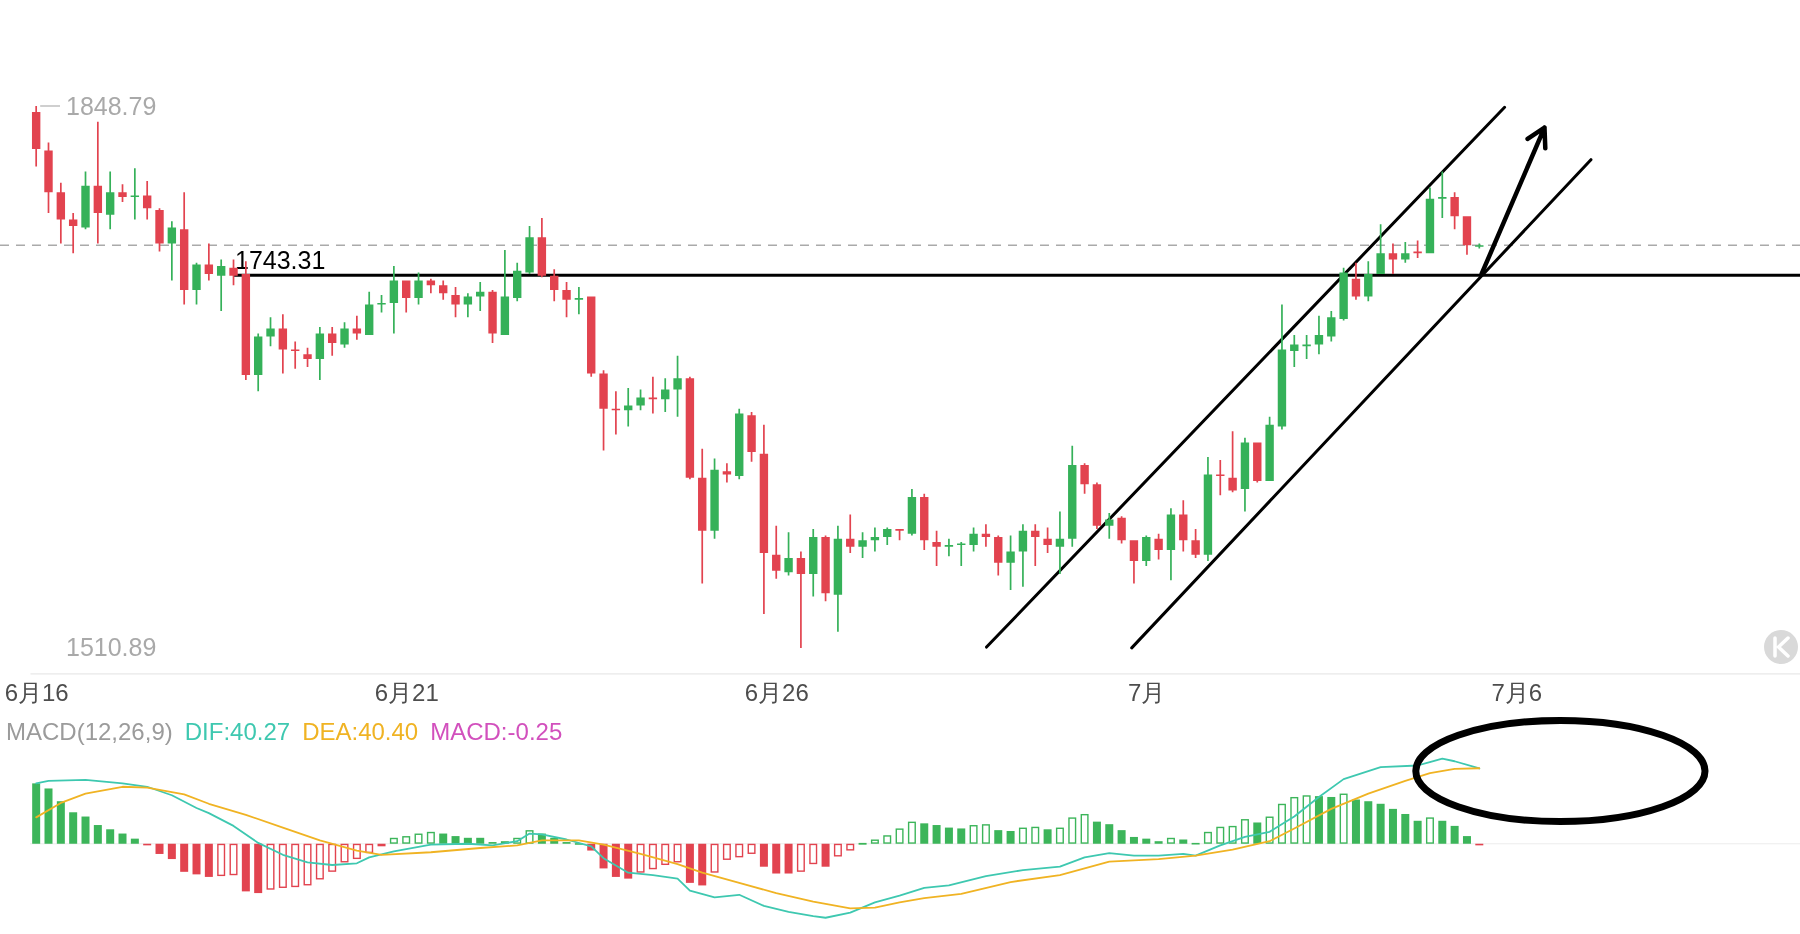 The width and height of the screenshot is (1800, 934). I want to click on text: DIF:40.27, so click(237, 731).